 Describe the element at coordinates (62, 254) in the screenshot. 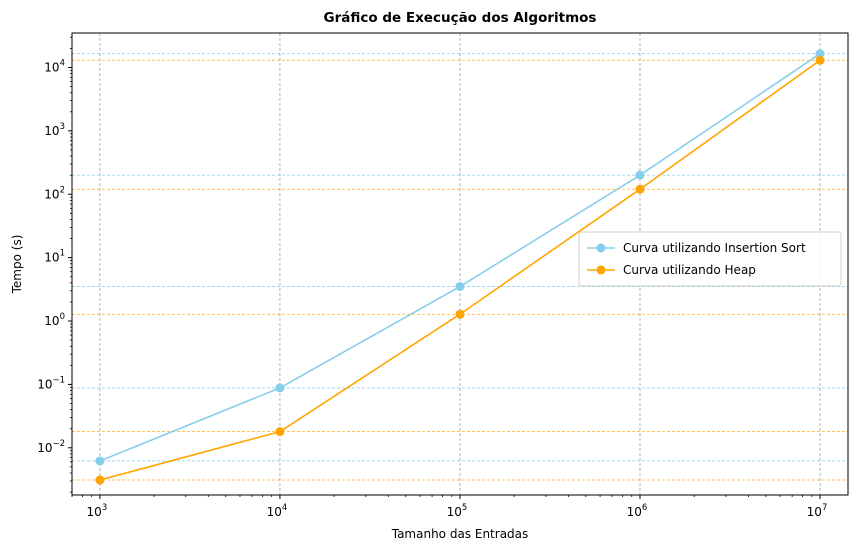

I see `y-tick-exponent: 1` at that location.